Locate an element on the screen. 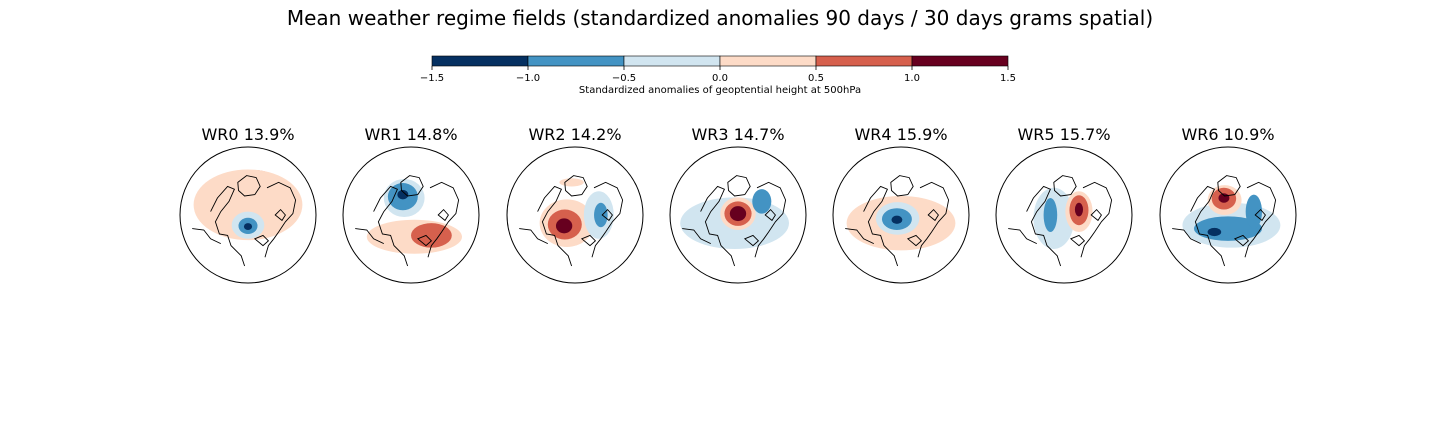  regime-panel-wr3: WR3 14.7% is located at coordinates (738, 205).